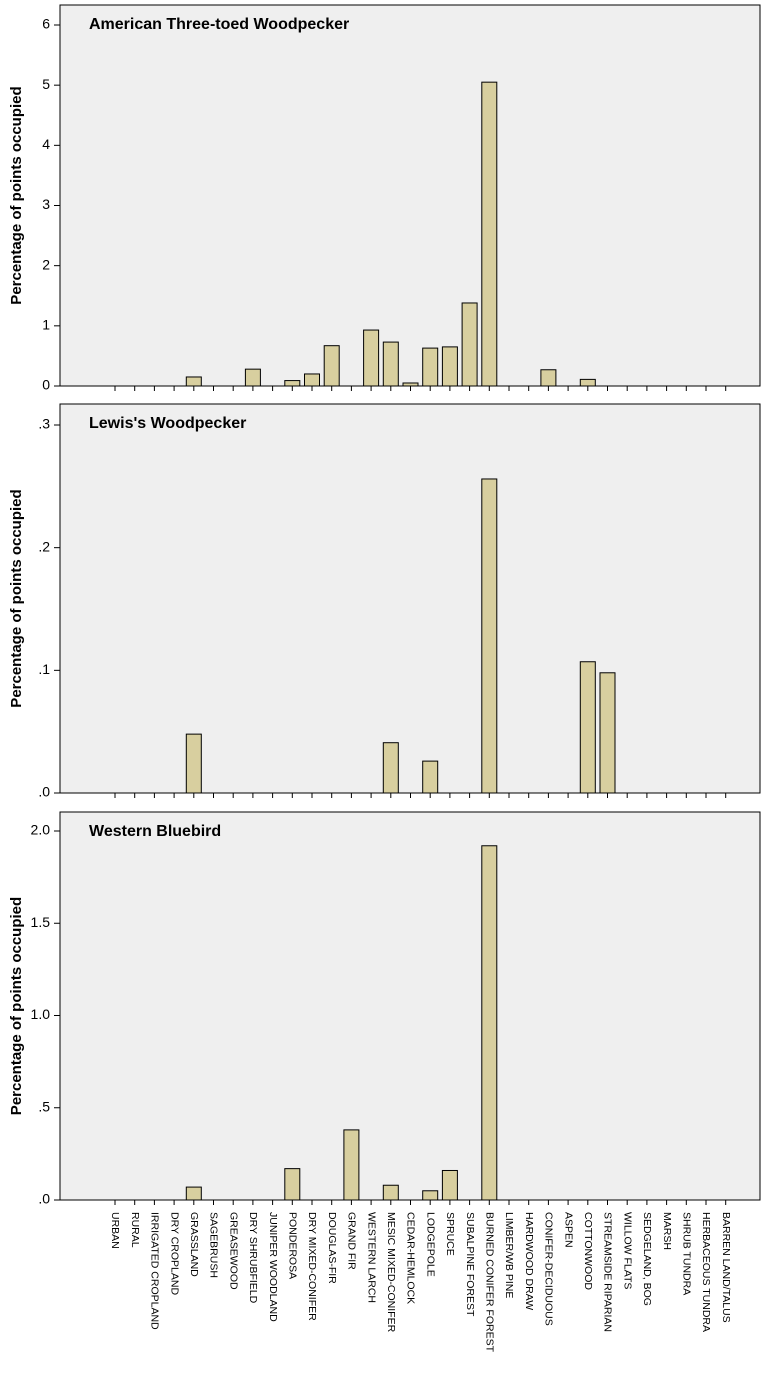  Describe the element at coordinates (46, 144) in the screenshot. I see `y-tick-label: 4` at that location.